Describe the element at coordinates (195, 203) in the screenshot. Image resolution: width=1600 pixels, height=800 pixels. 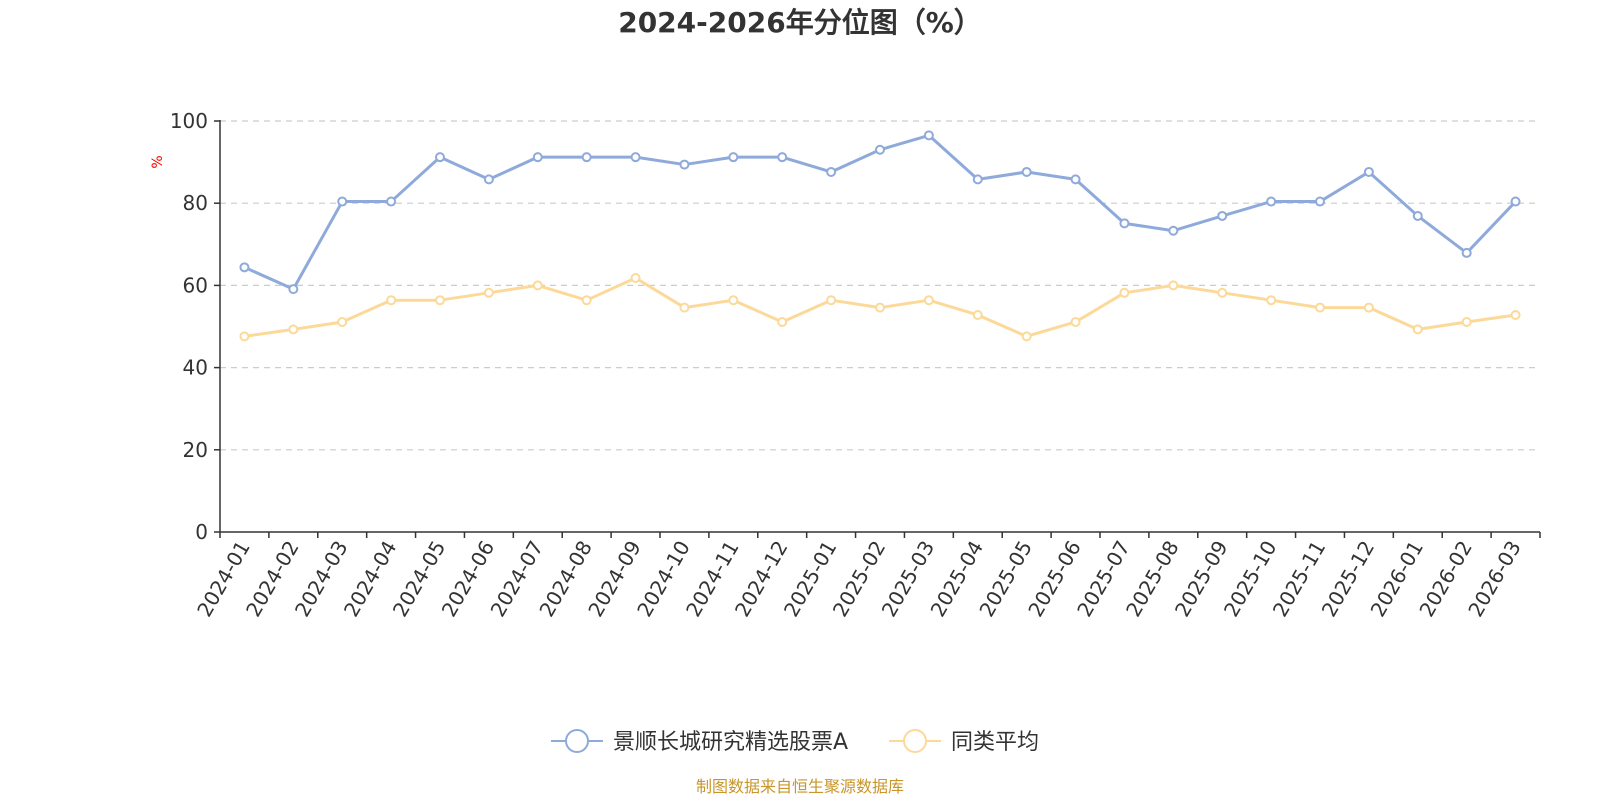
I see `y-tick-label: 80` at that location.